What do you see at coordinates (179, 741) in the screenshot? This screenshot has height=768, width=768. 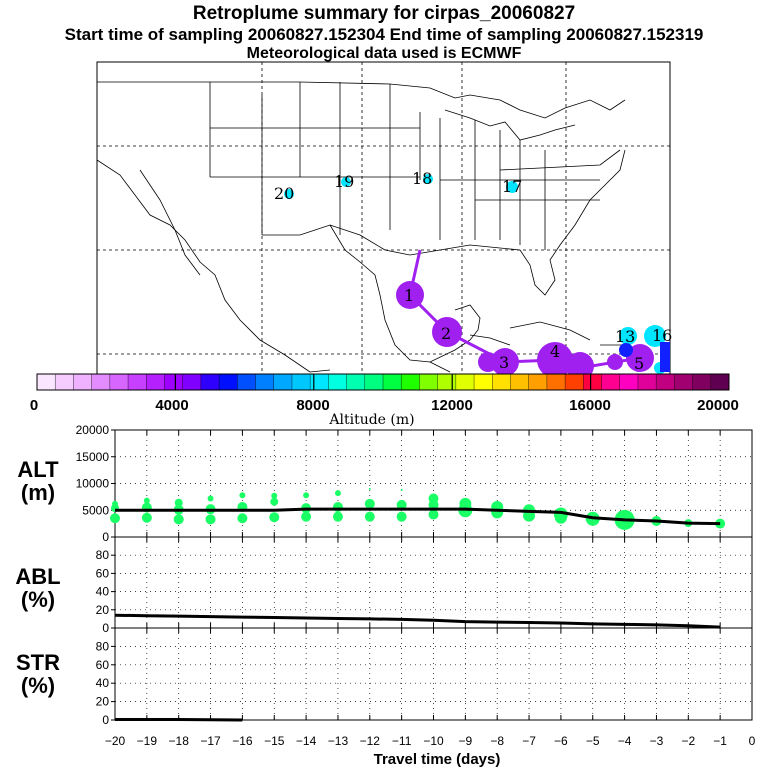 I see `x-tick-label: −18` at bounding box center [179, 741].